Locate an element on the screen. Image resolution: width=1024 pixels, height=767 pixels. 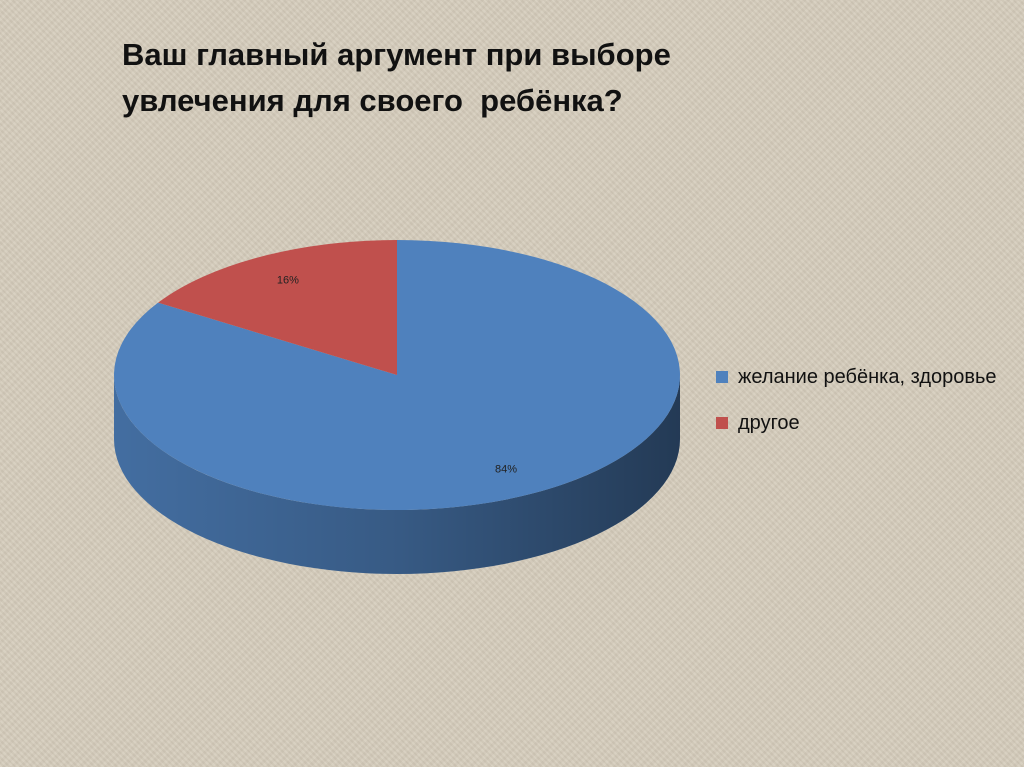
data-label: 16% is located at coordinates (288, 280).